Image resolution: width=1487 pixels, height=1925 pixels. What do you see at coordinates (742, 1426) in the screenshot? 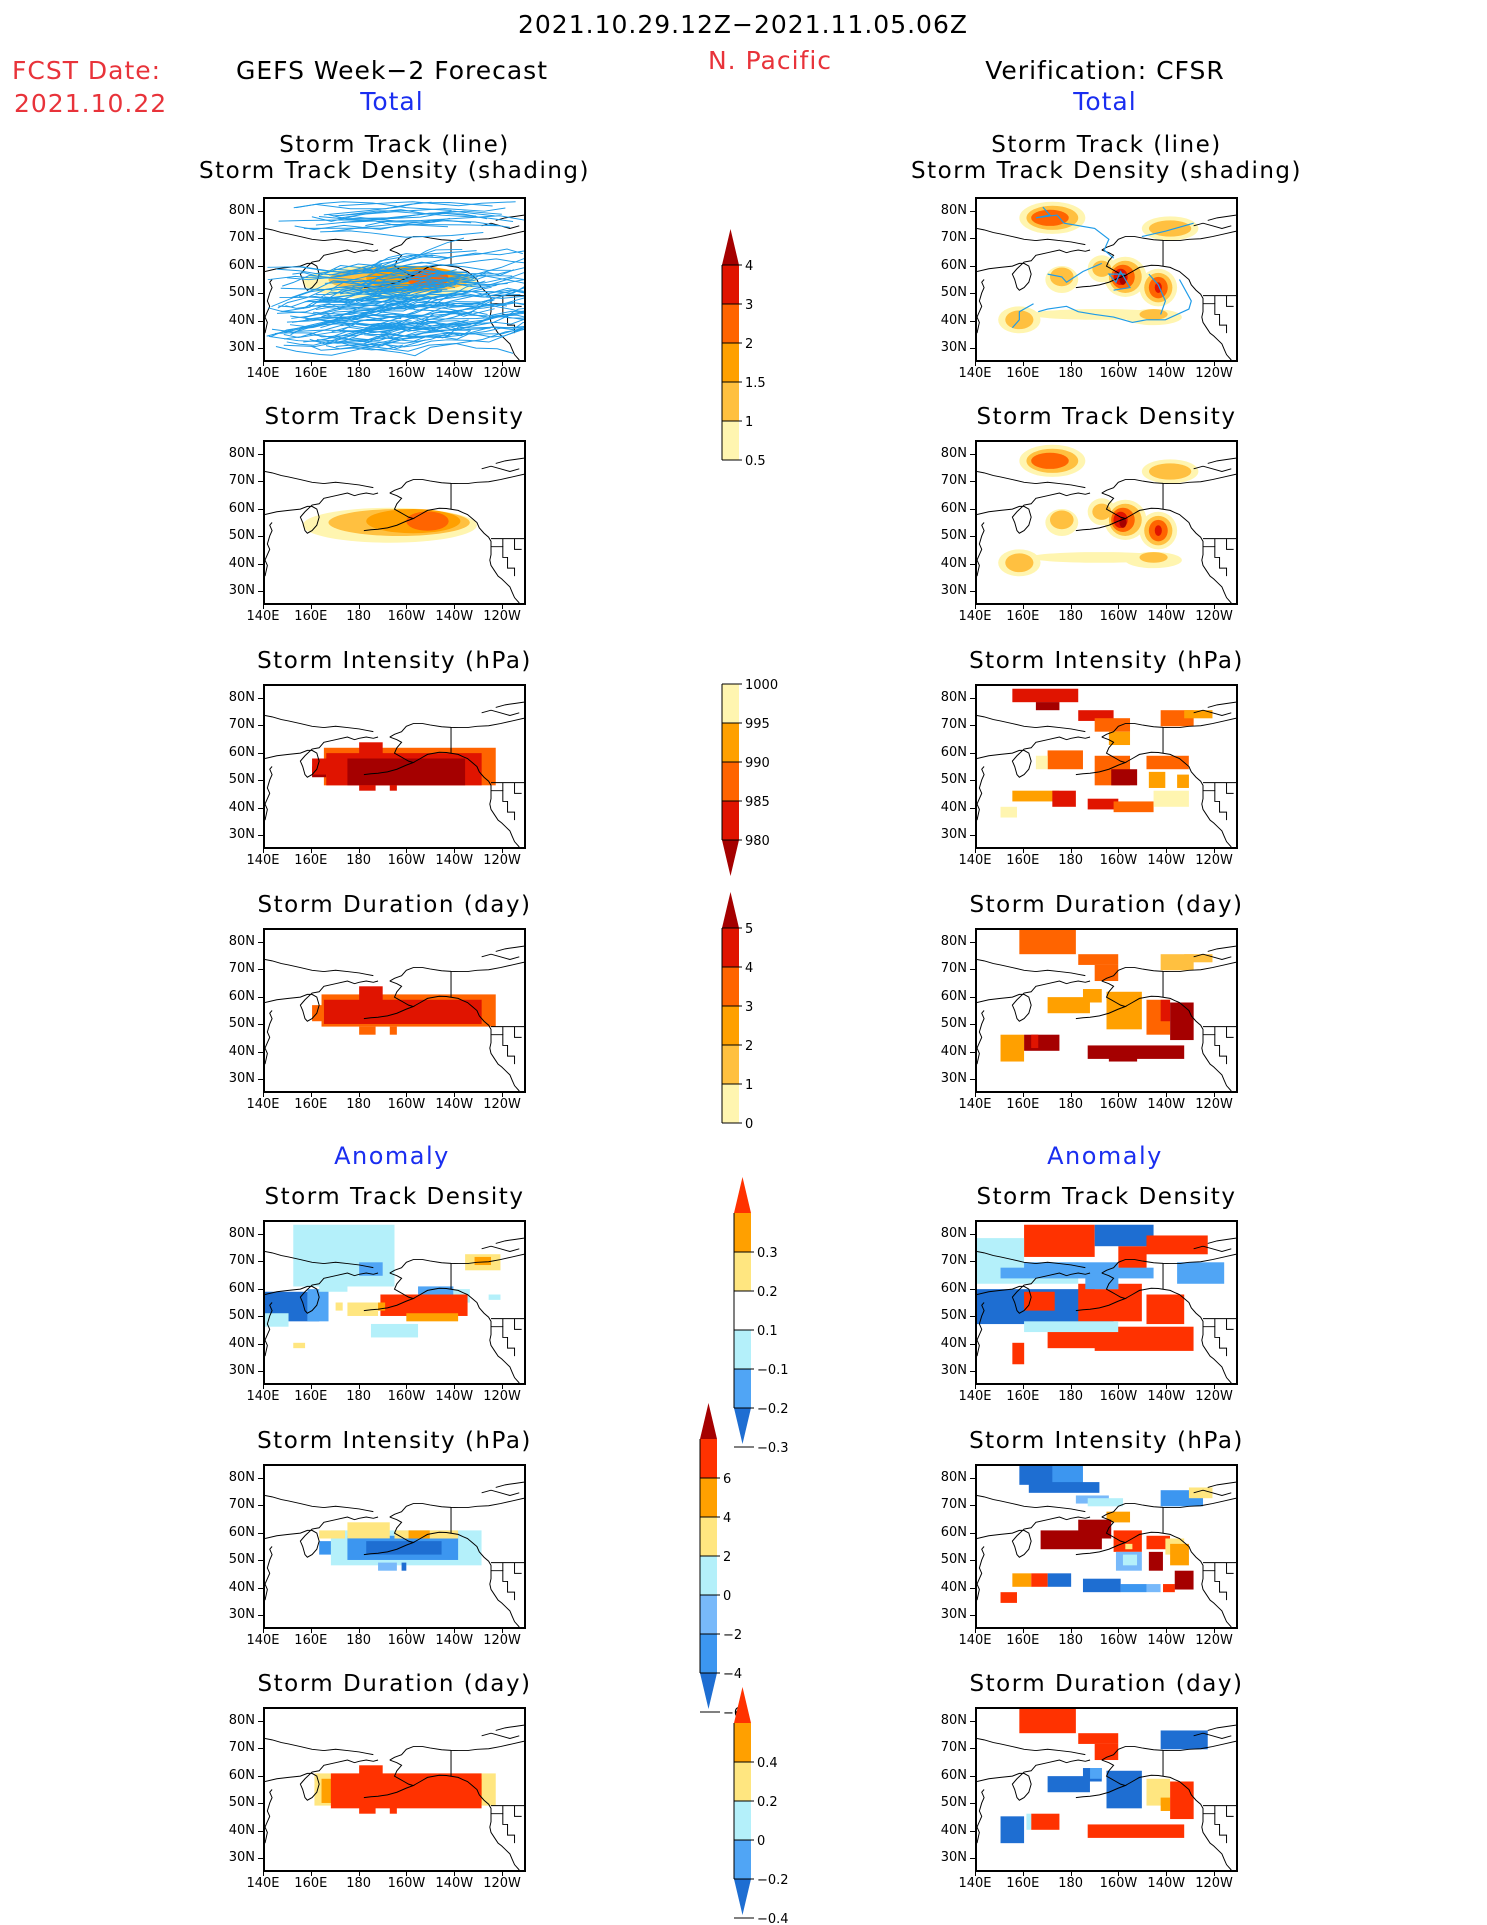
I see `colorbar-extend-bottom` at bounding box center [742, 1426].